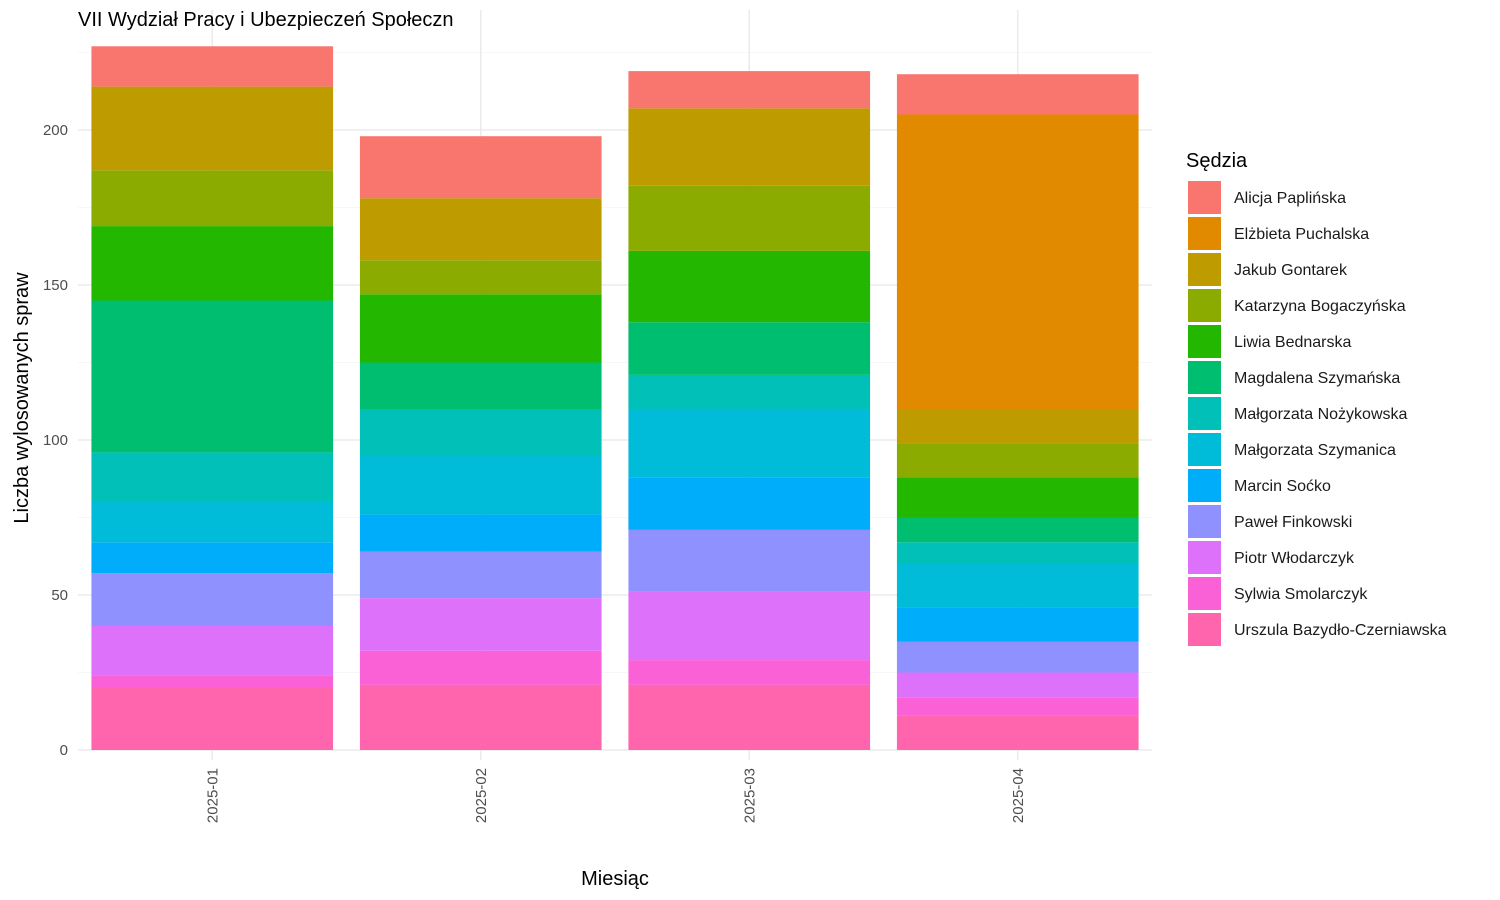 This screenshot has width=1500, height=900. What do you see at coordinates (749, 795) in the screenshot?
I see `x-tick-label: 2025-03` at bounding box center [749, 795].